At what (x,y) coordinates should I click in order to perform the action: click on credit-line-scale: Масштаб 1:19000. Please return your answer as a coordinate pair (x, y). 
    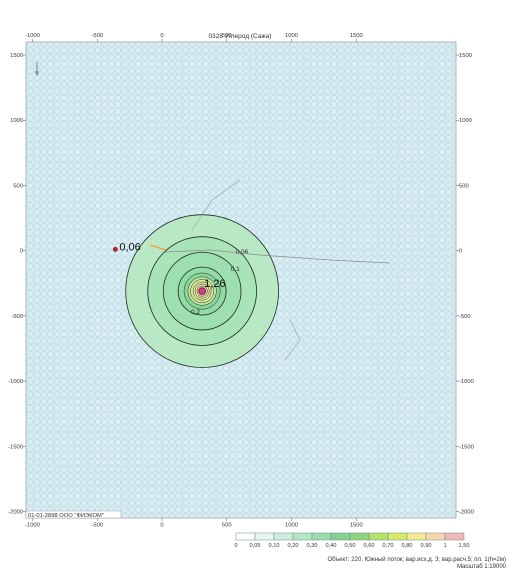
    Looking at the image, I should click on (481, 567).